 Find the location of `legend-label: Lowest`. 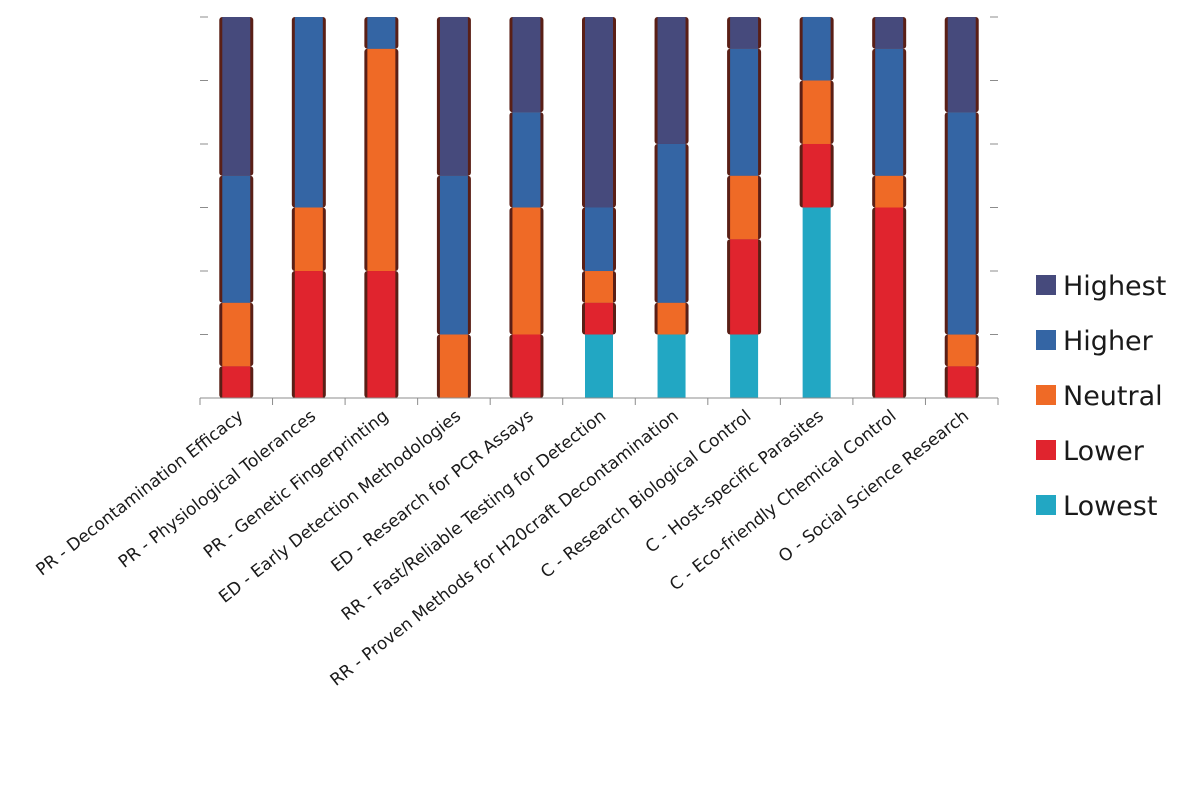

legend-label: Lowest is located at coordinates (1110, 506).